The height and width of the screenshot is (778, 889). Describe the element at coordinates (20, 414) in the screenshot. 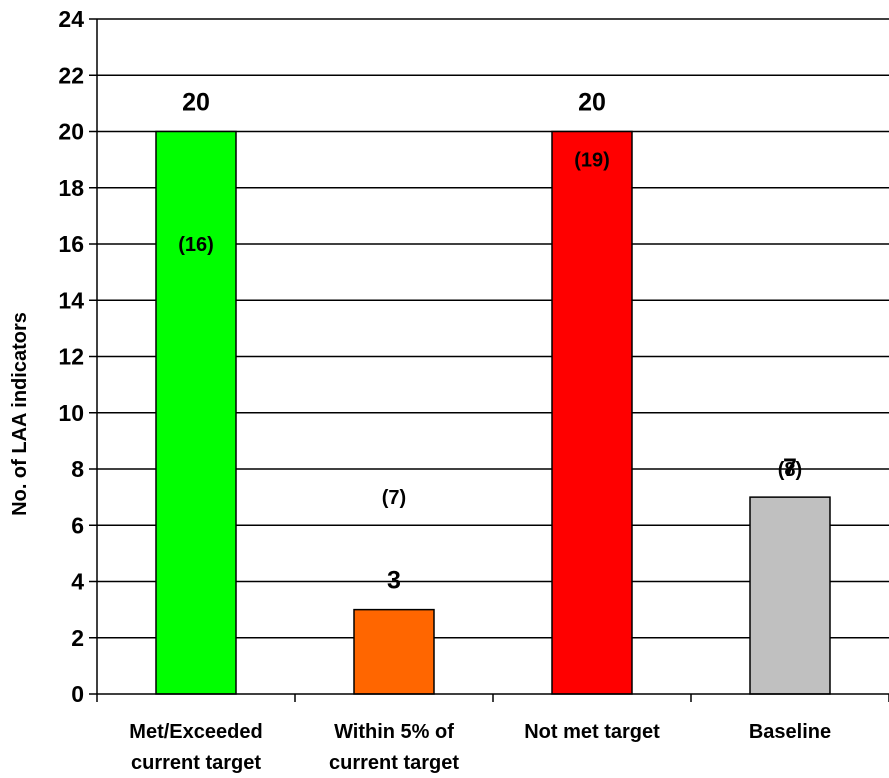

I see `y-axis-title: No. of LAA indicators` at that location.